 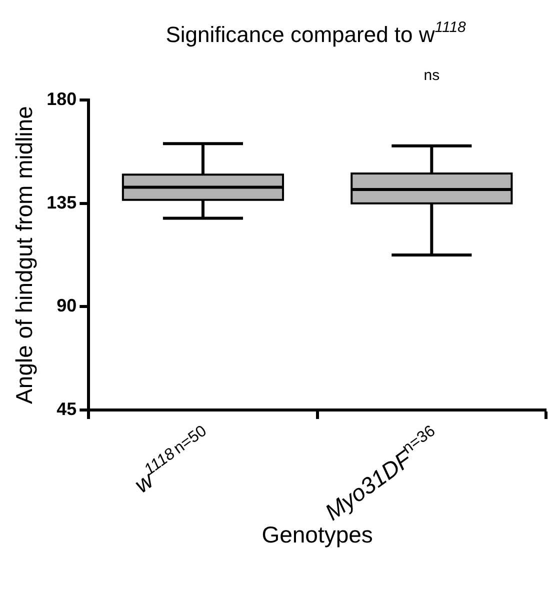 What do you see at coordinates (66, 408) in the screenshot?
I see `y-tick-label: 45` at bounding box center [66, 408].